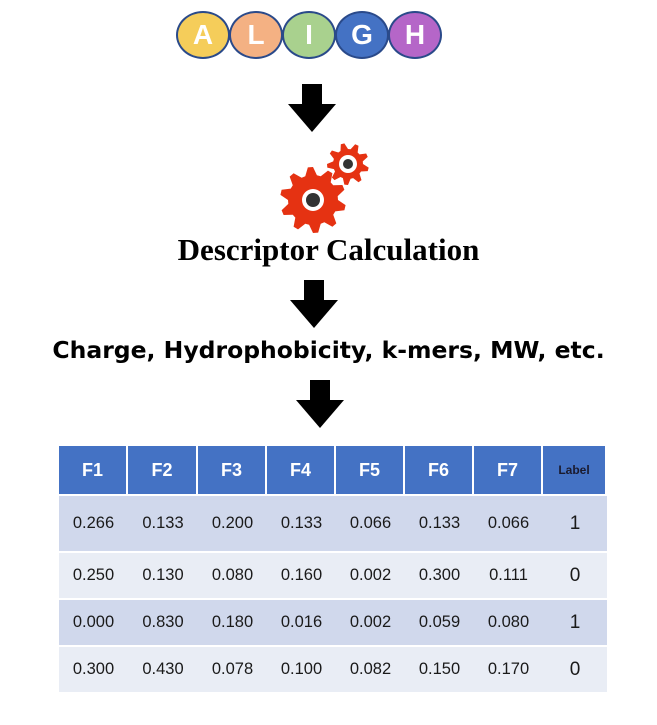 The width and height of the screenshot is (657, 725). I want to click on table-header-cell: F5, so click(370, 470).